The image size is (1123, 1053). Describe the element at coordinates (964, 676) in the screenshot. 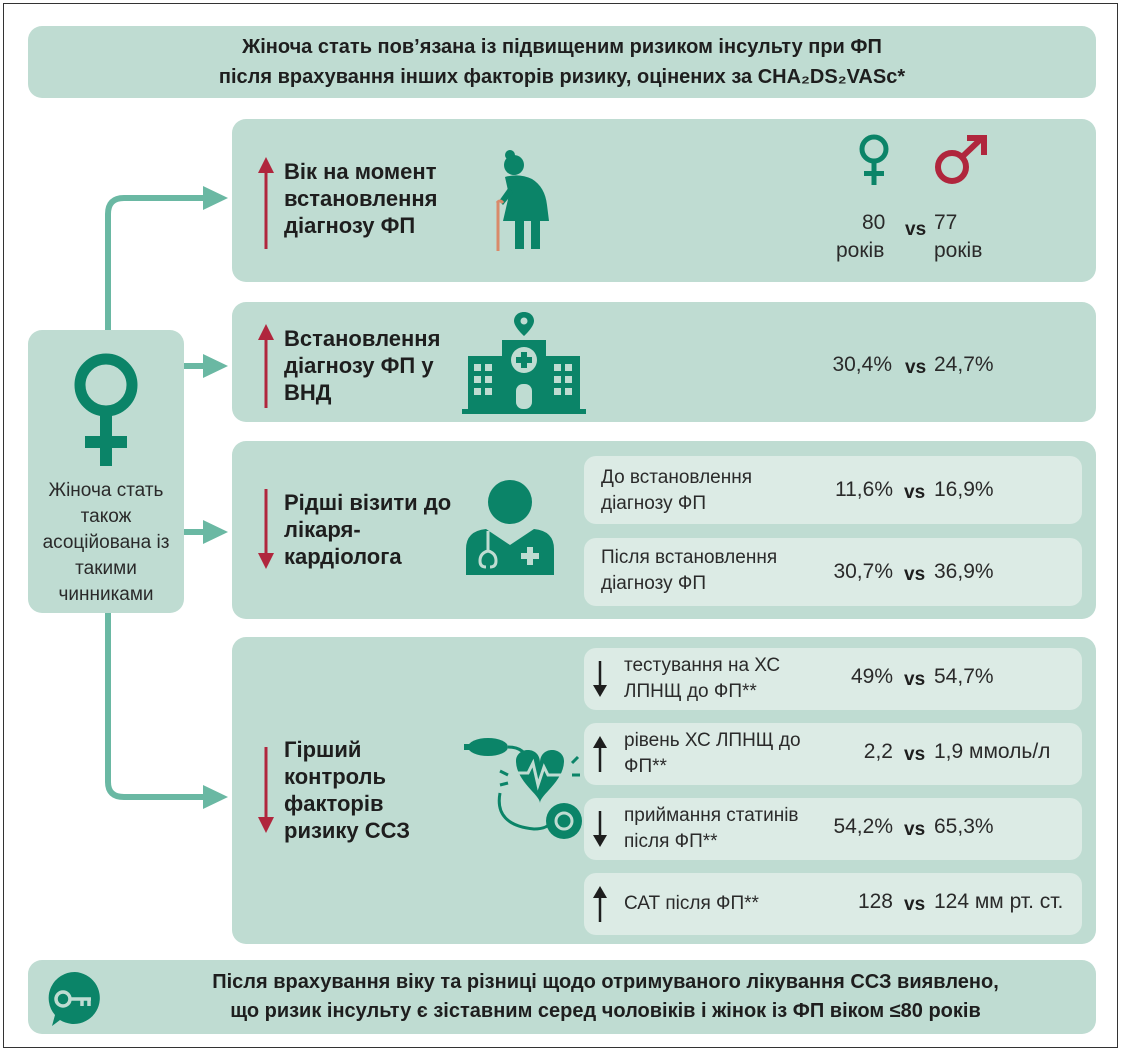

I see `item-male-value: 54,7%` at that location.